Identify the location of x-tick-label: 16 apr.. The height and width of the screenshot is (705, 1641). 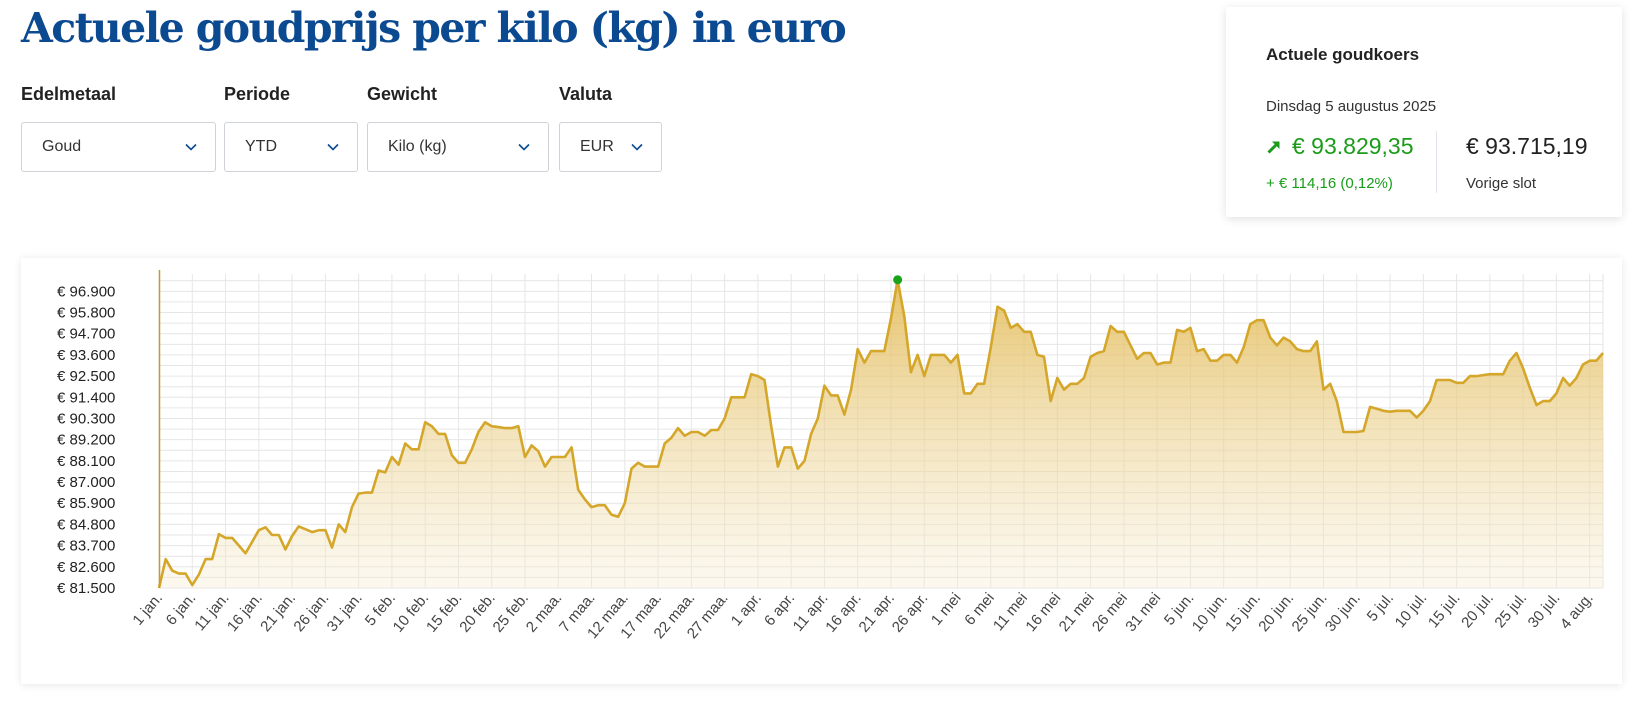
(843, 613).